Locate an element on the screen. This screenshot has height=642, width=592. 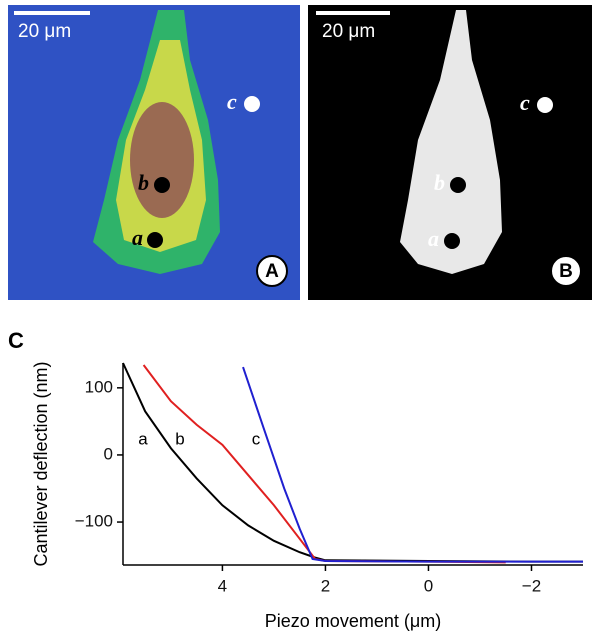
series-label: a is located at coordinates (143, 438).